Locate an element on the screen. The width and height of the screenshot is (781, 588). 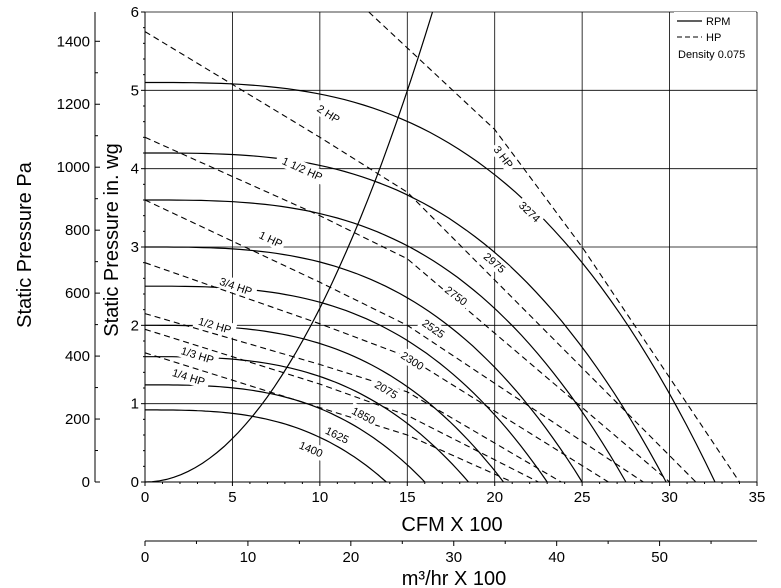
y-tick-label: 5 is located at coordinates (135, 90).